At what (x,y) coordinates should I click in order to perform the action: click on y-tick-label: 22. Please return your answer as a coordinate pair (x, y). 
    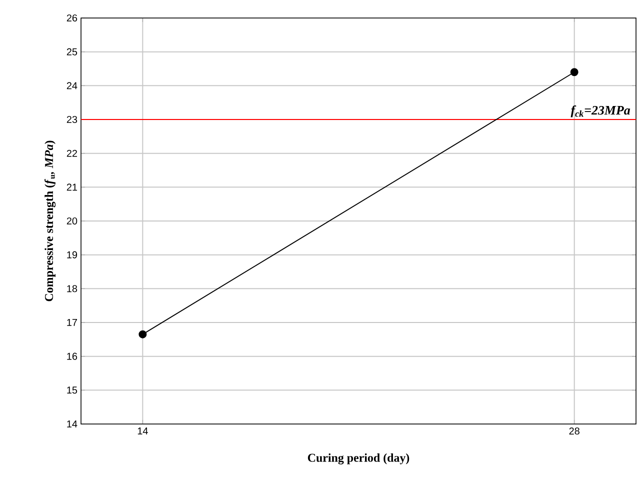
    Looking at the image, I should click on (71, 153).